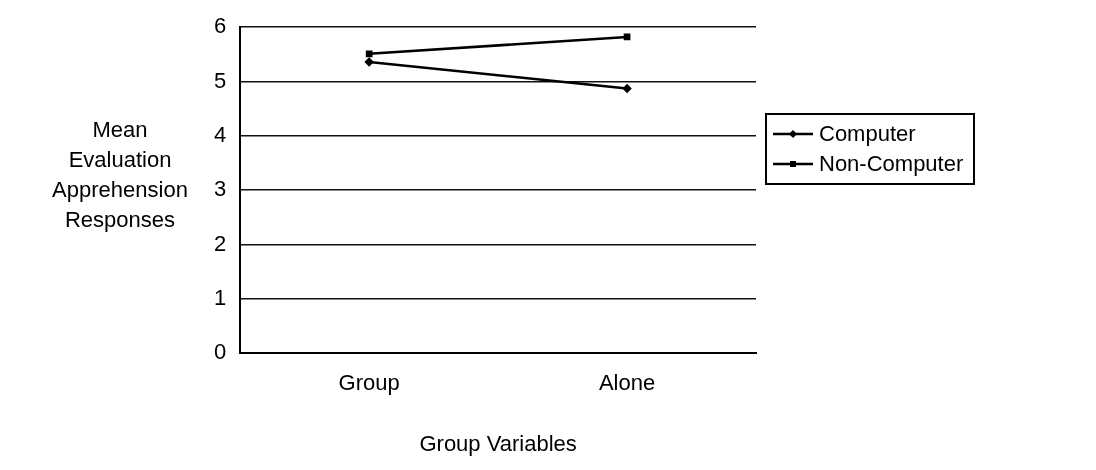 Image resolution: width=1096 pixels, height=470 pixels. What do you see at coordinates (220, 243) in the screenshot?
I see `y-tick-label: 2` at bounding box center [220, 243].